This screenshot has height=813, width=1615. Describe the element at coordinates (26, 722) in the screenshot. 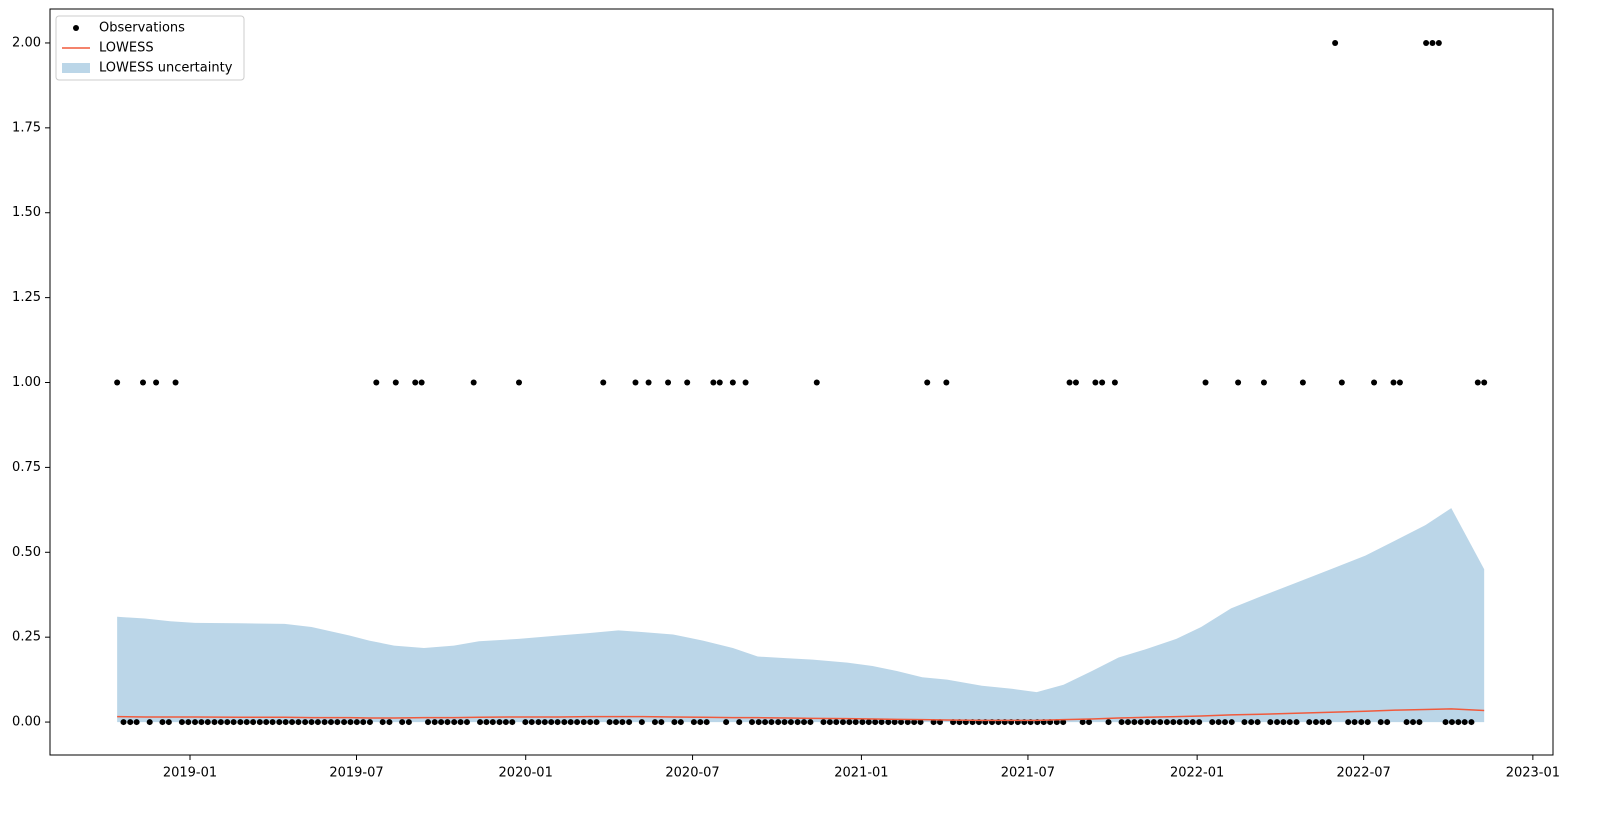

I see `y-tick-label: 0.00` at that location.